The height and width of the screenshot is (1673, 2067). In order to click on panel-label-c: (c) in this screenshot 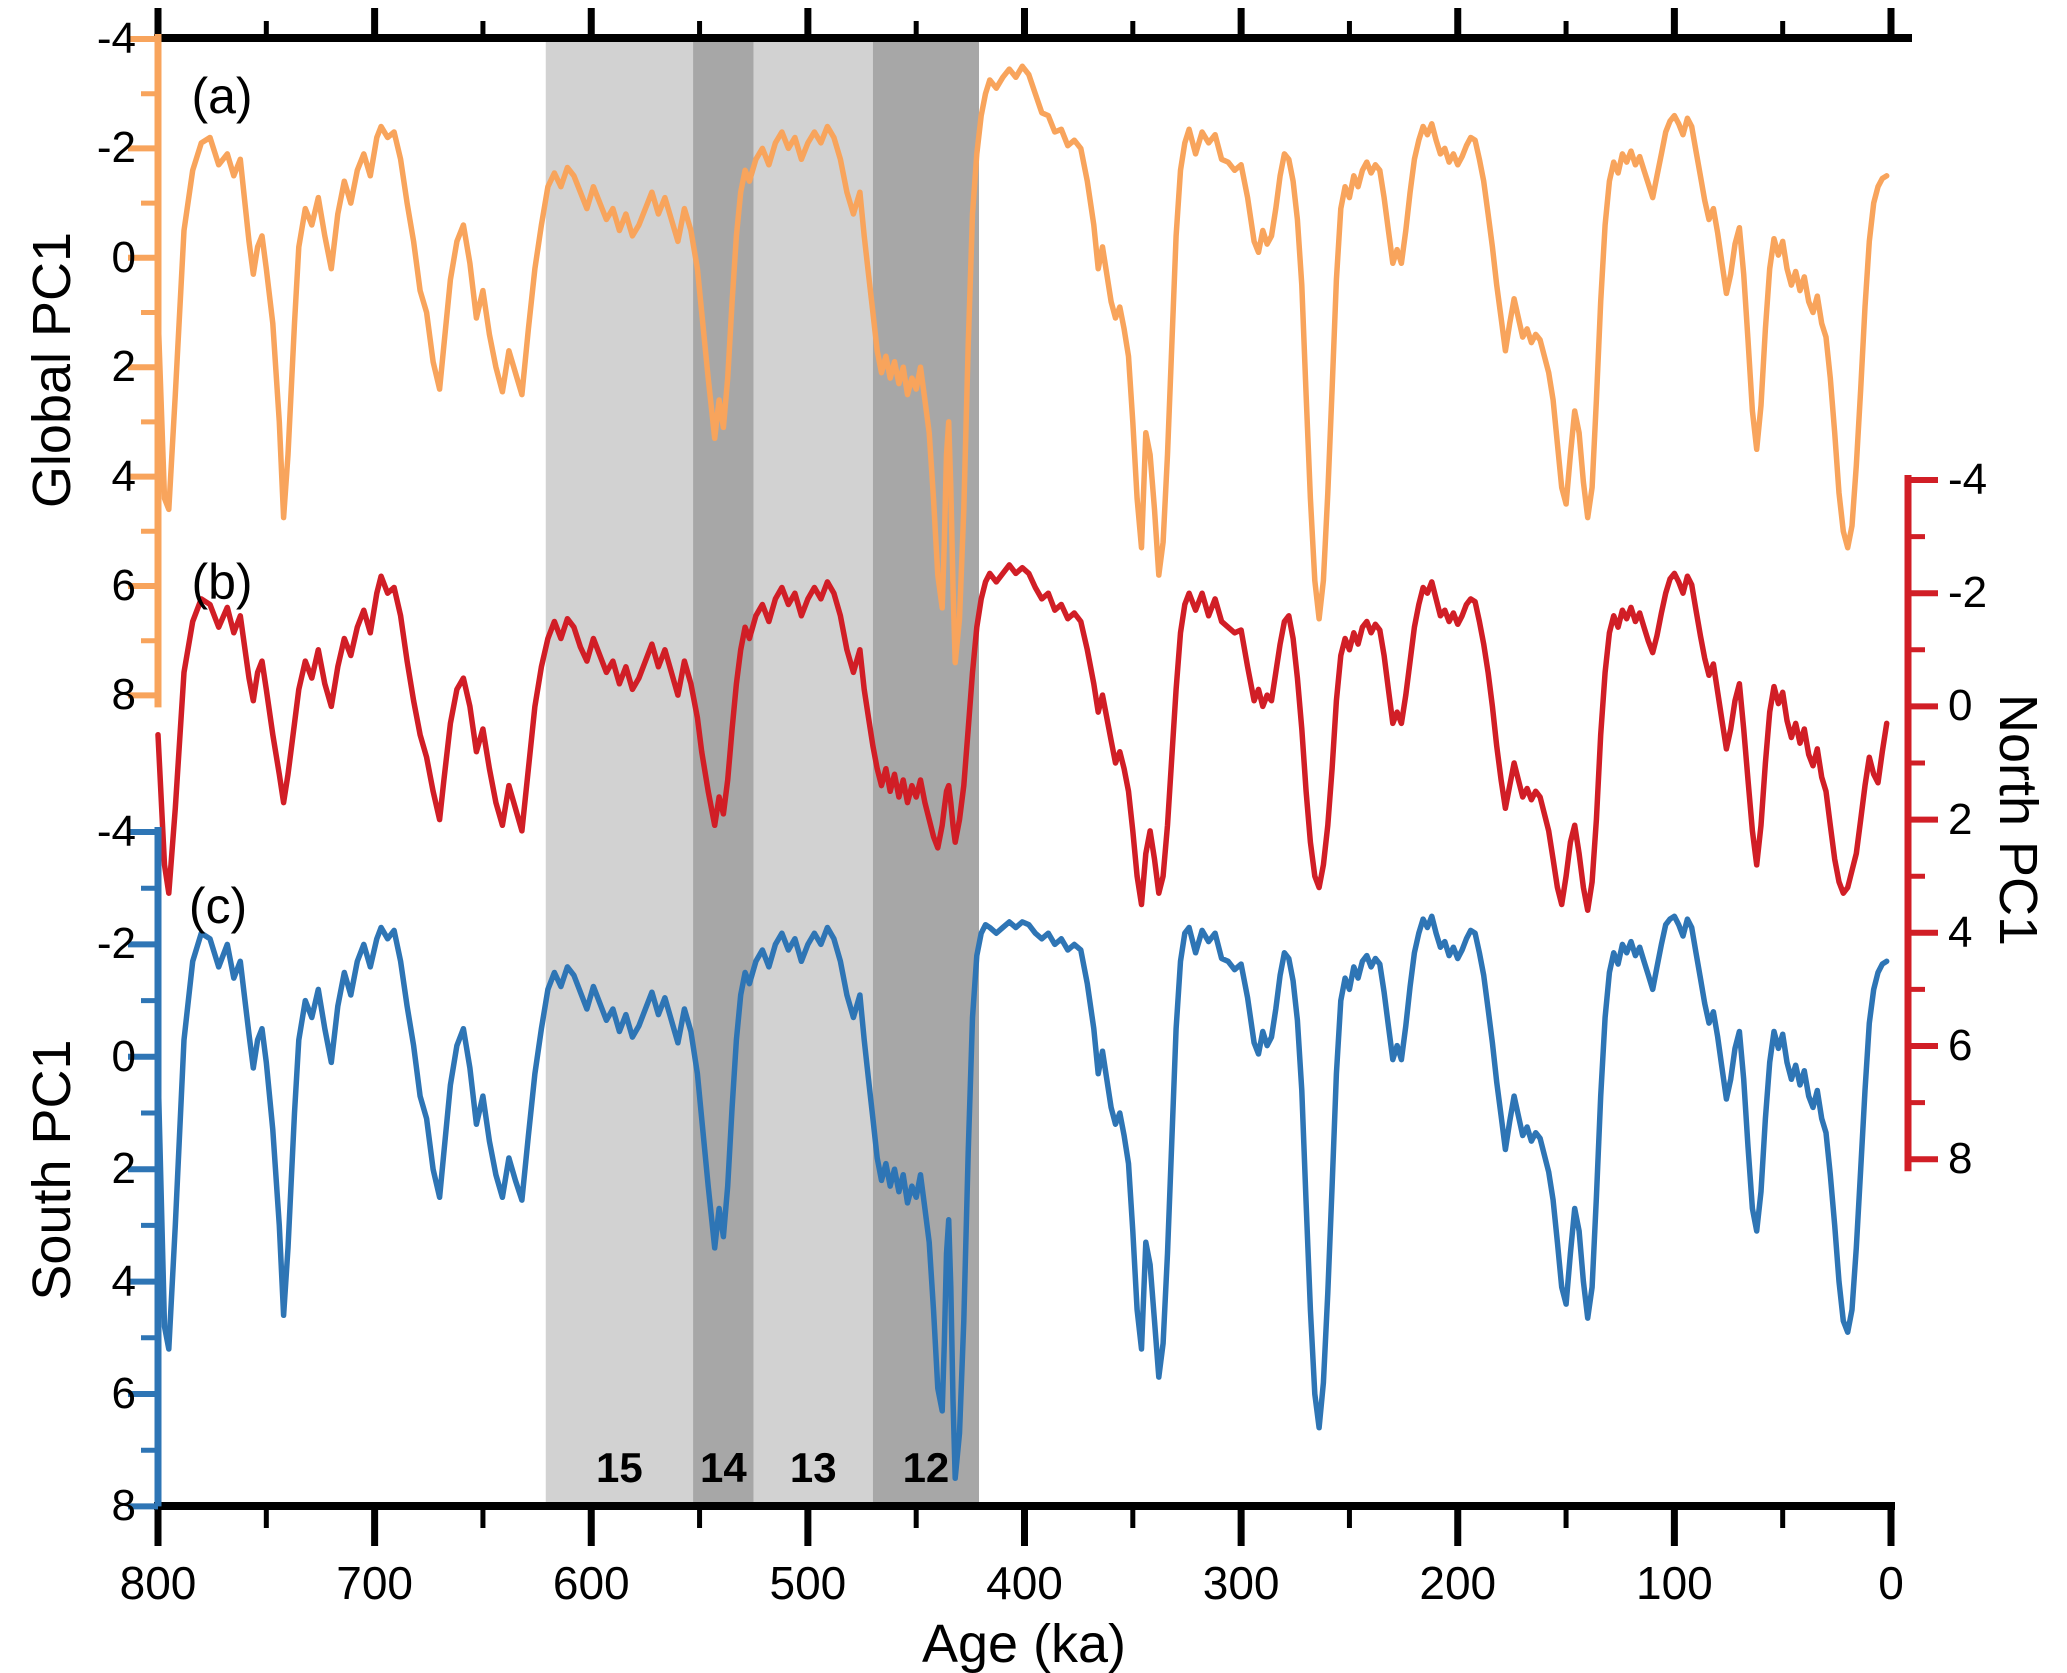, I will do `click(218, 906)`.